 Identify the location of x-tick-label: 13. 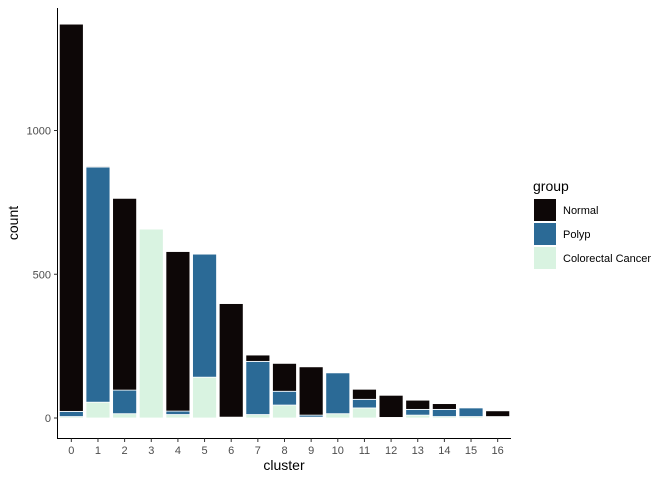
(418, 451).